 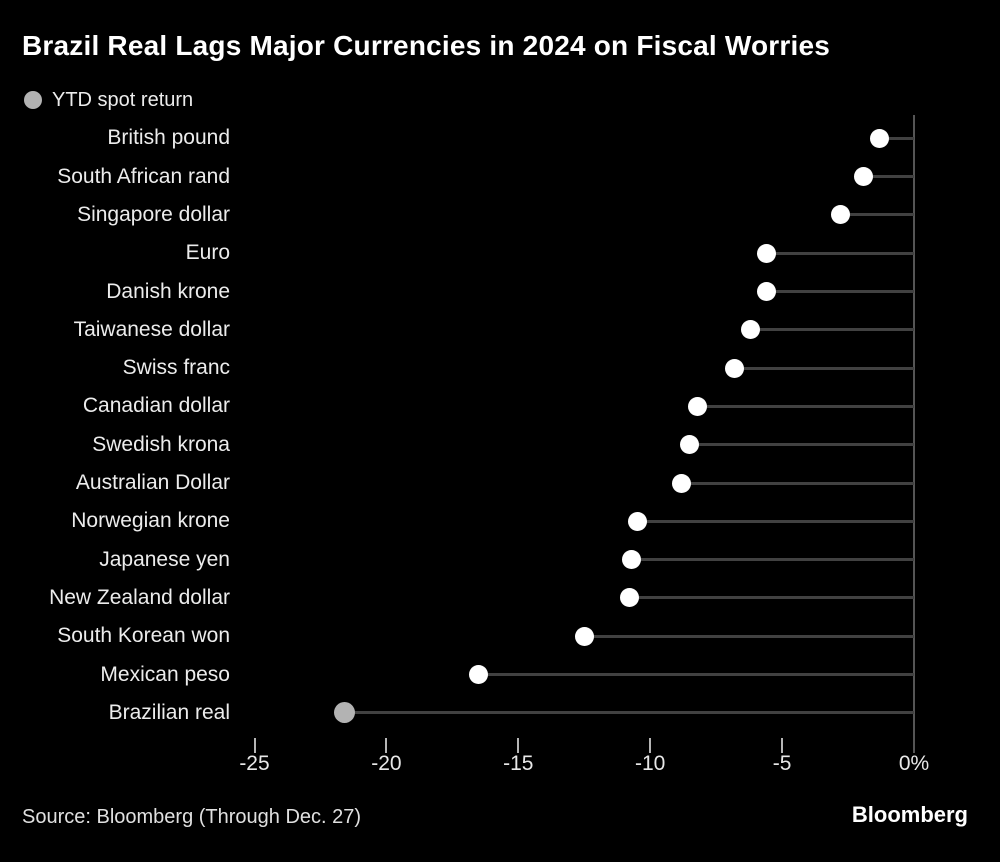 I want to click on x-tick-label: -5, so click(x=782, y=763).